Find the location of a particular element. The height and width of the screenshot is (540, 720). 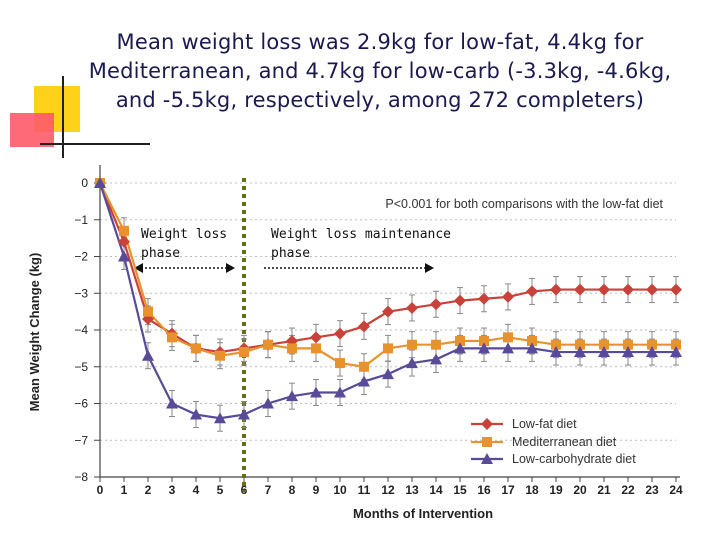

phase1-arrow-right-head is located at coordinates (230, 268).